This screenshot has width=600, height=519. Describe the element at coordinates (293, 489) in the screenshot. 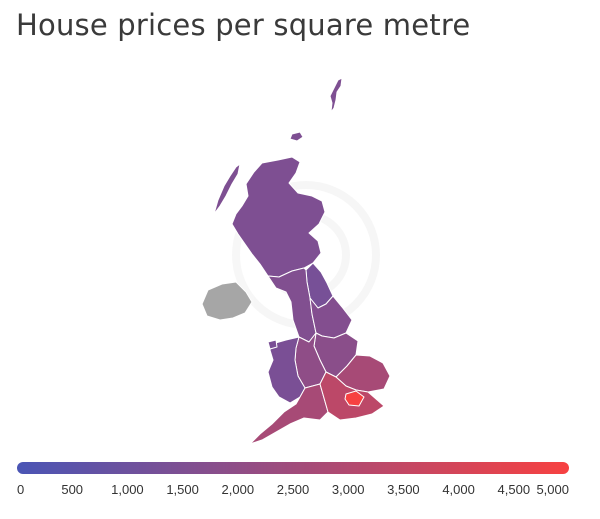

I see `legend-tick-label: 2,500` at that location.